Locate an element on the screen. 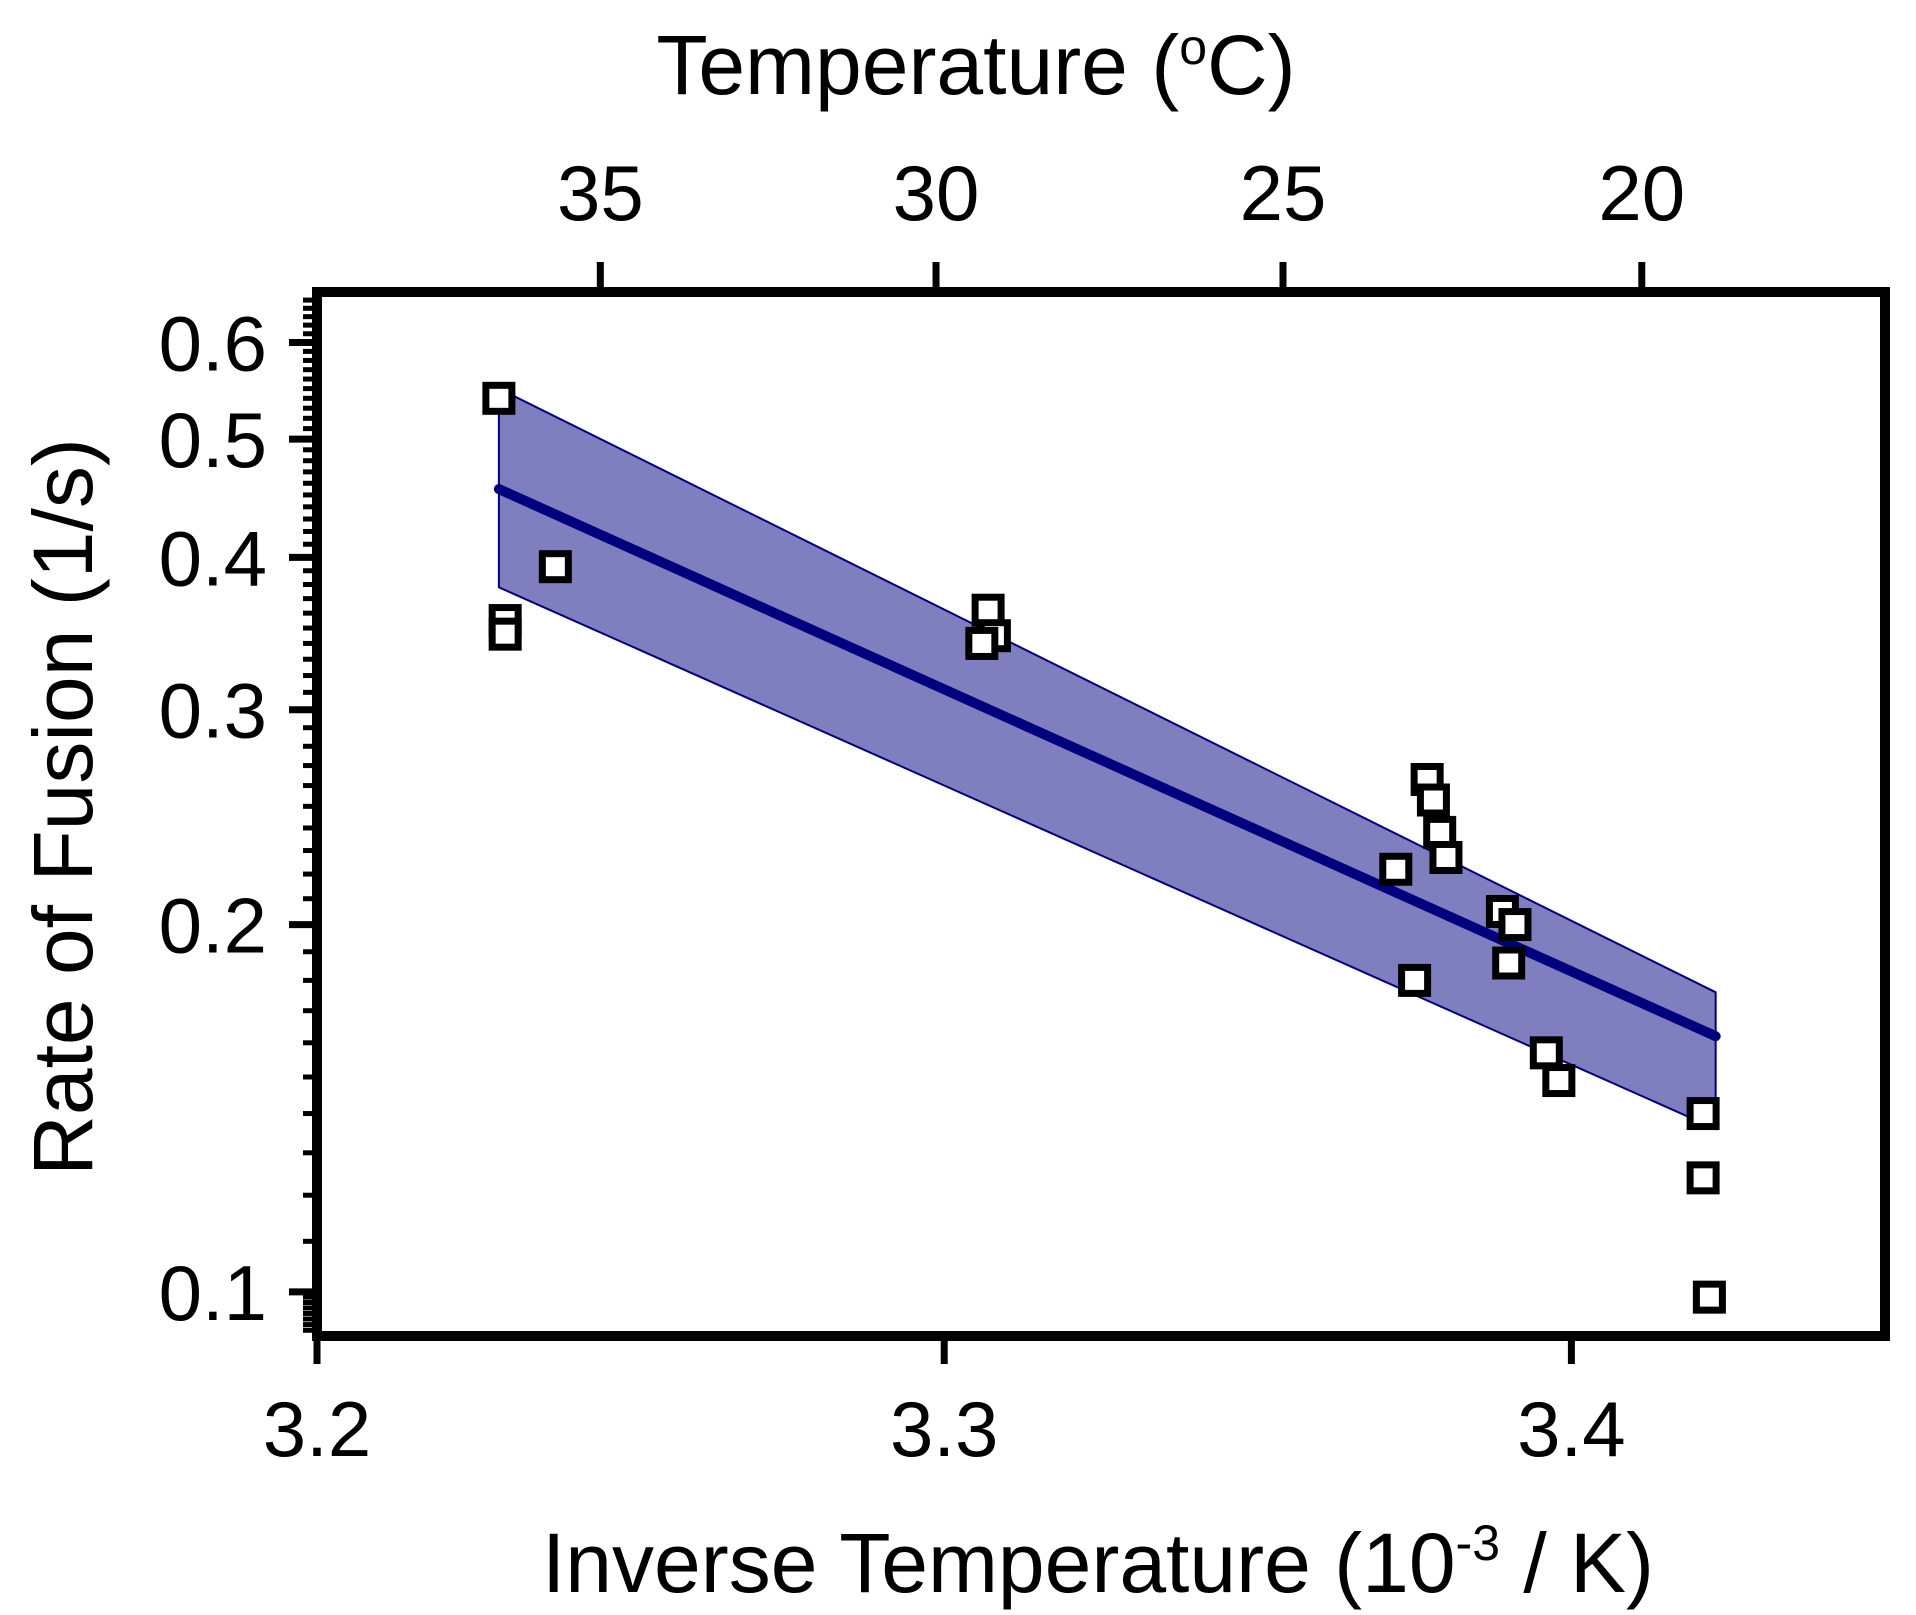 The width and height of the screenshot is (1916, 1615). y-tick-label: 0.6 is located at coordinates (213, 343).